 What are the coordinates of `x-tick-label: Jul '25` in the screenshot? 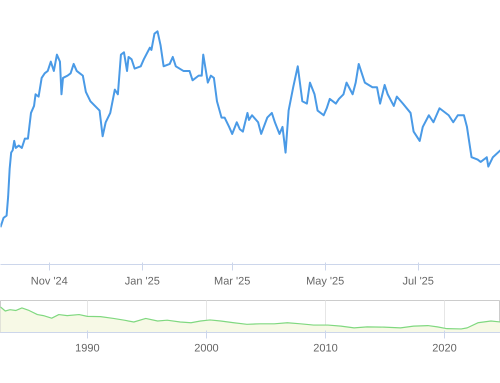 It's located at (418, 282).